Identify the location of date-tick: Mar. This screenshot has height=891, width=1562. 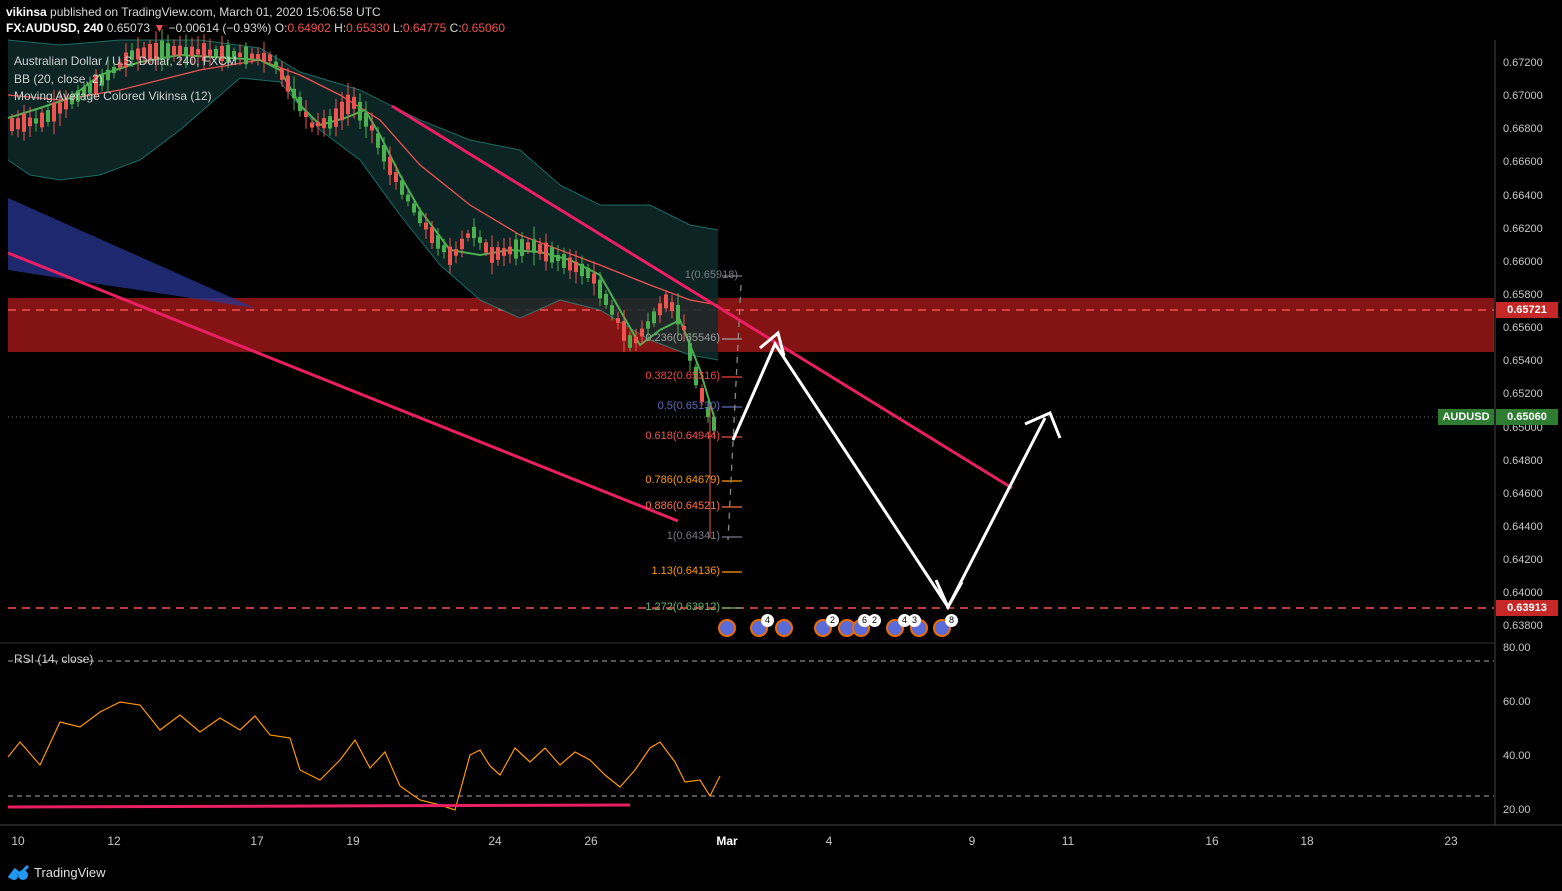
(727, 841).